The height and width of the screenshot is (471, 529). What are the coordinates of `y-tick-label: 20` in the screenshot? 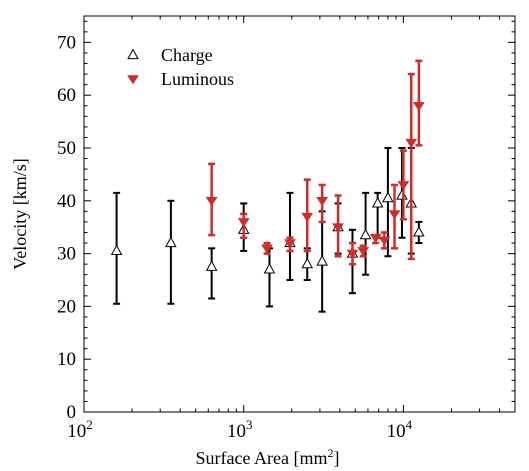 It's located at (66, 306).